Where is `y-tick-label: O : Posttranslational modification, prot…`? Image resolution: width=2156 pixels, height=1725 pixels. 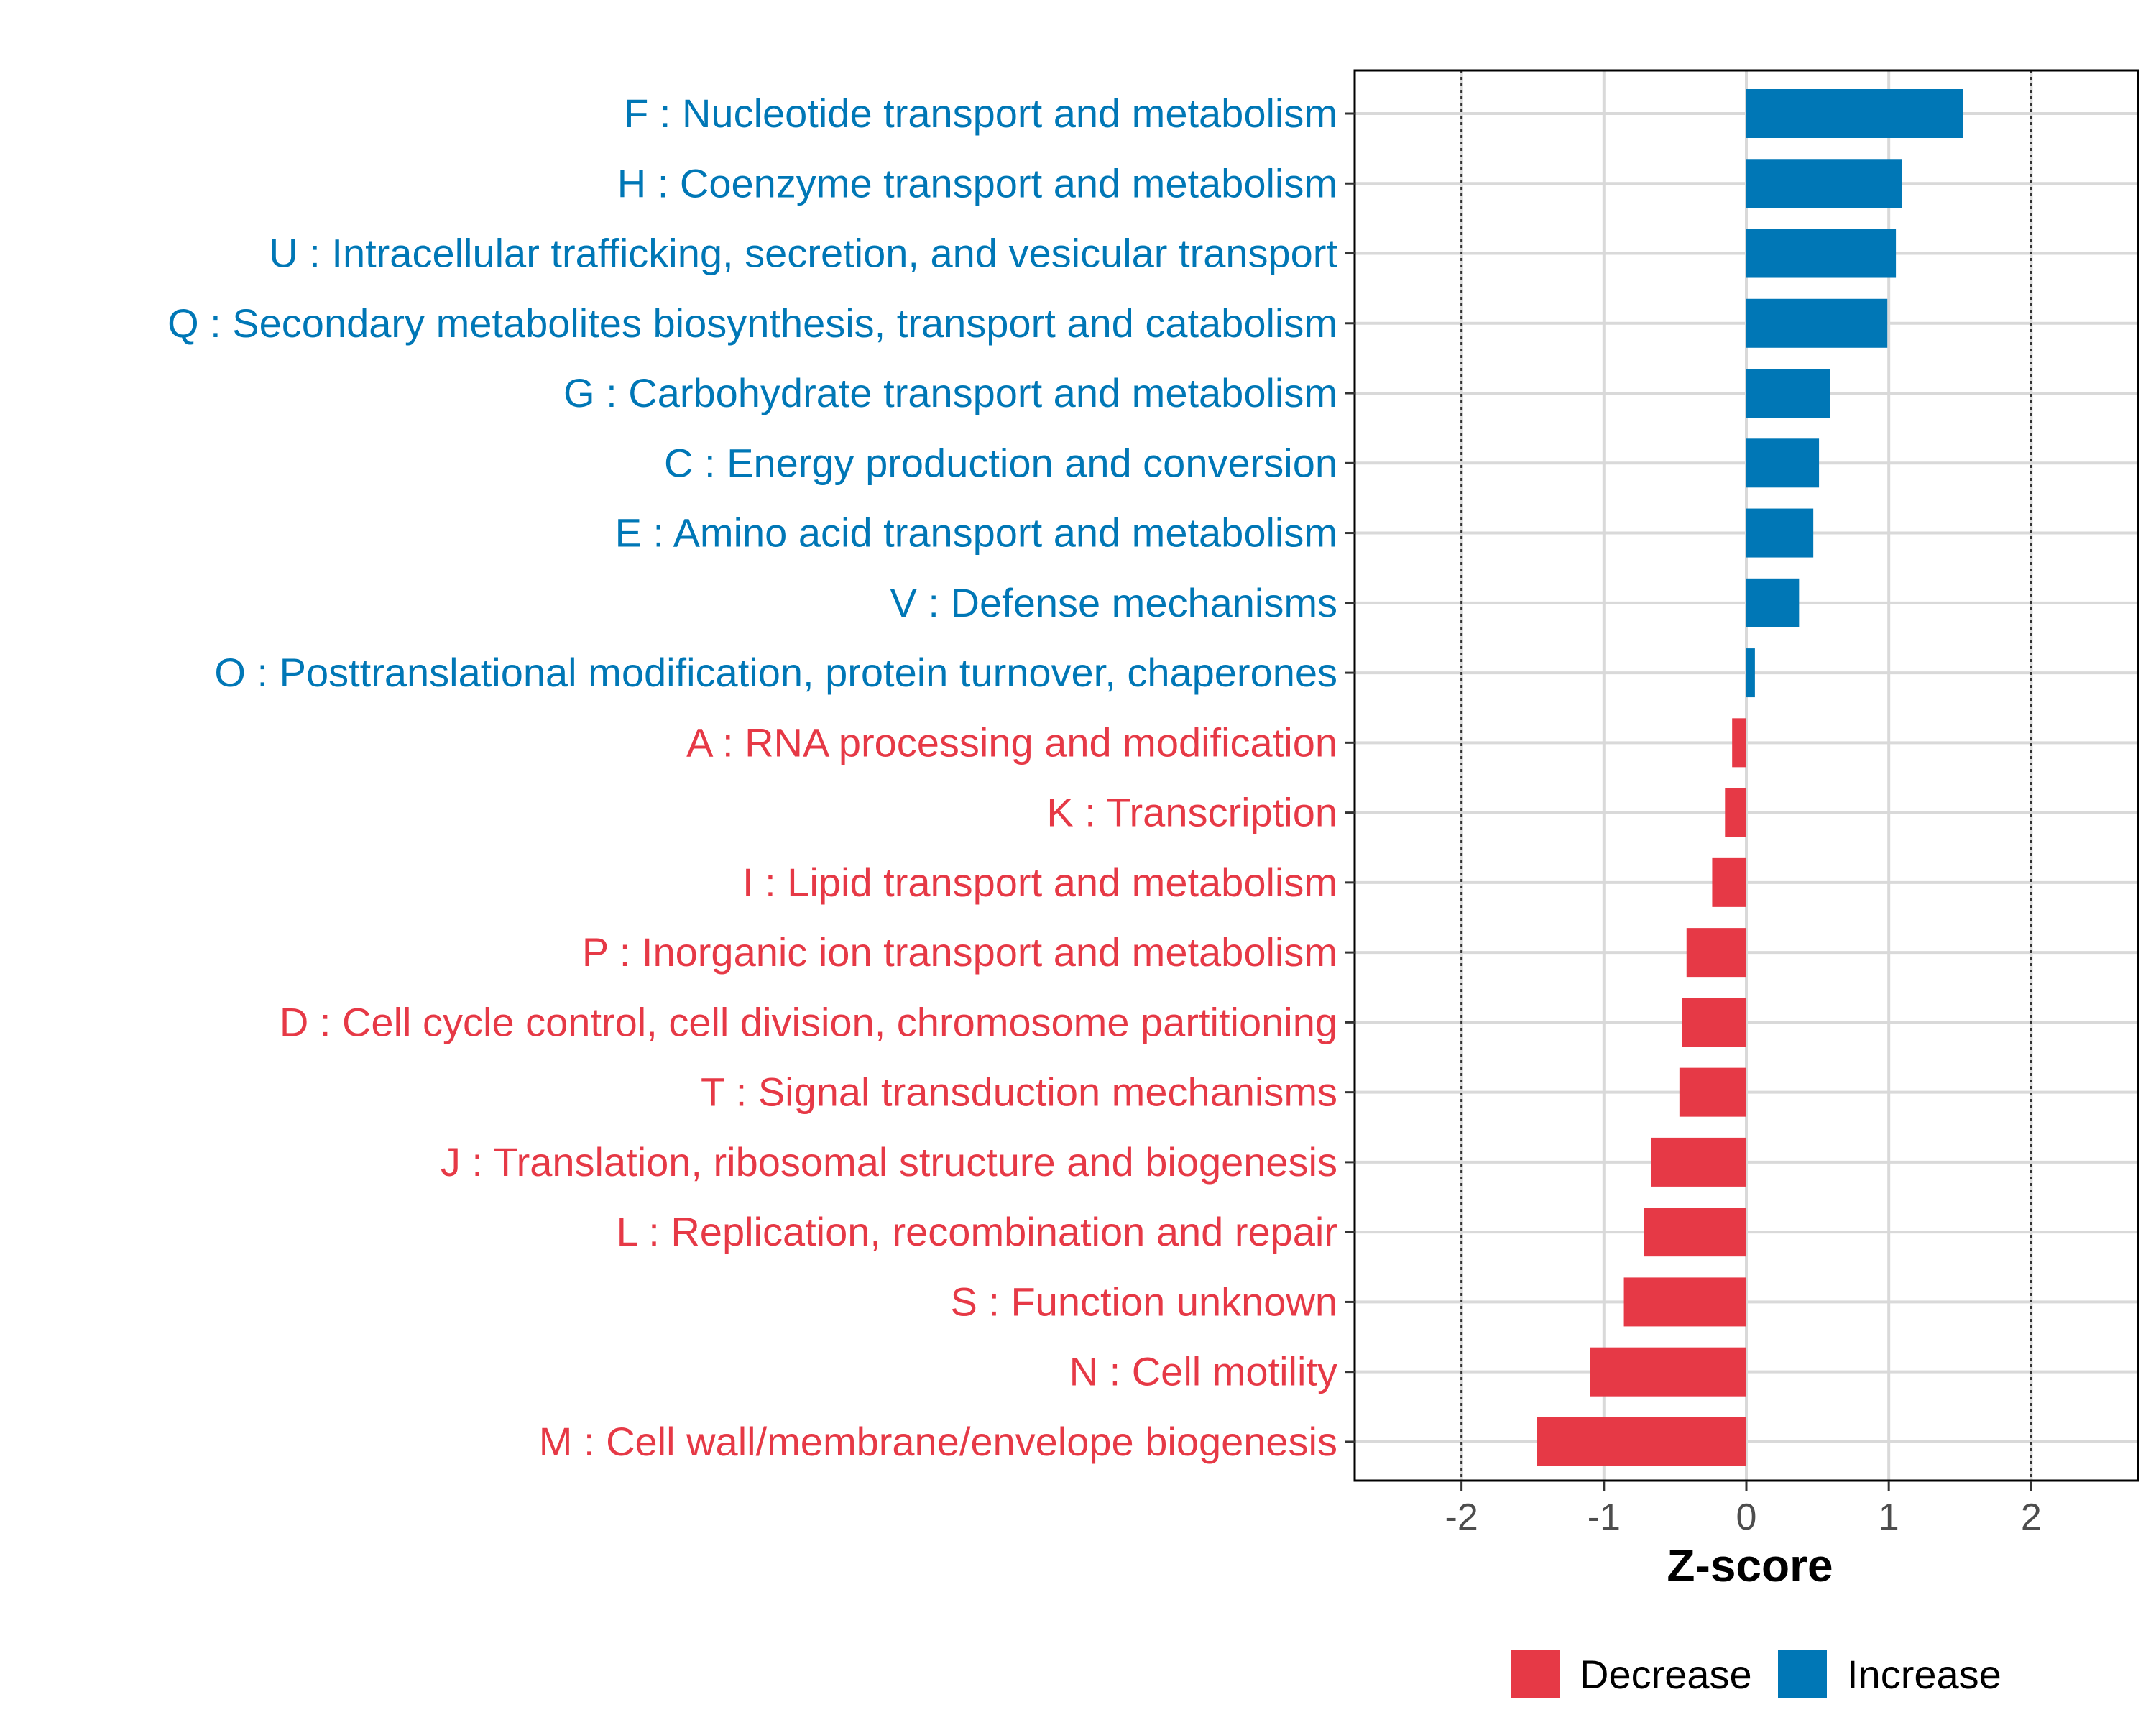 y-tick-label: O : Posttranslational modification, prot… is located at coordinates (775, 672).